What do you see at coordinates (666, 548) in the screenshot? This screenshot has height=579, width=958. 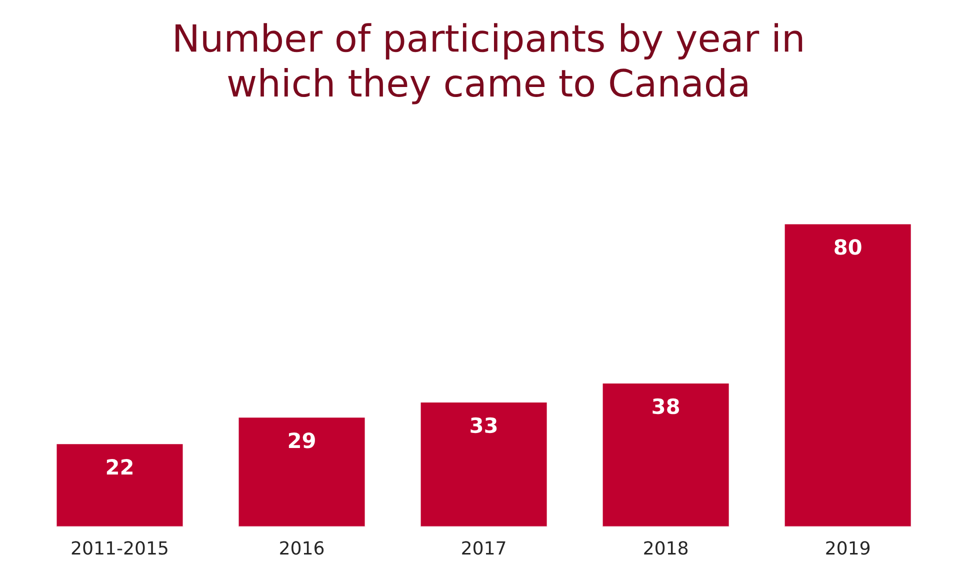 I see `x-tick-label: 2018` at bounding box center [666, 548].